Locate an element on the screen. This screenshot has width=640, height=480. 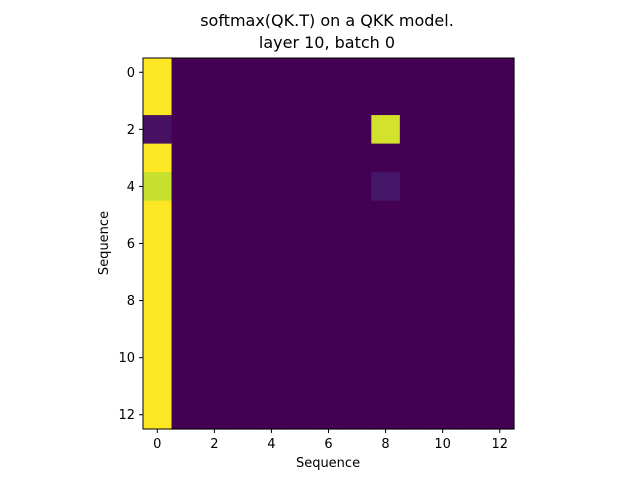
x-tick-label: 6 is located at coordinates (328, 444).